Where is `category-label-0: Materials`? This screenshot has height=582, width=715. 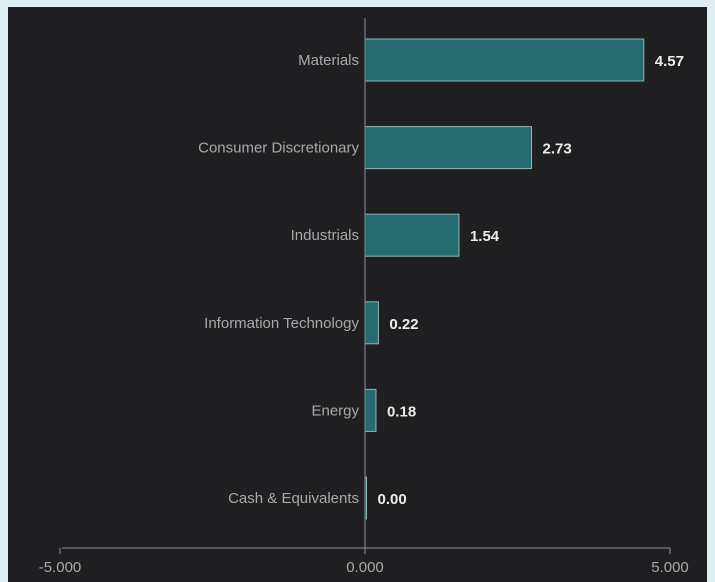
category-label-0: Materials is located at coordinates (328, 60).